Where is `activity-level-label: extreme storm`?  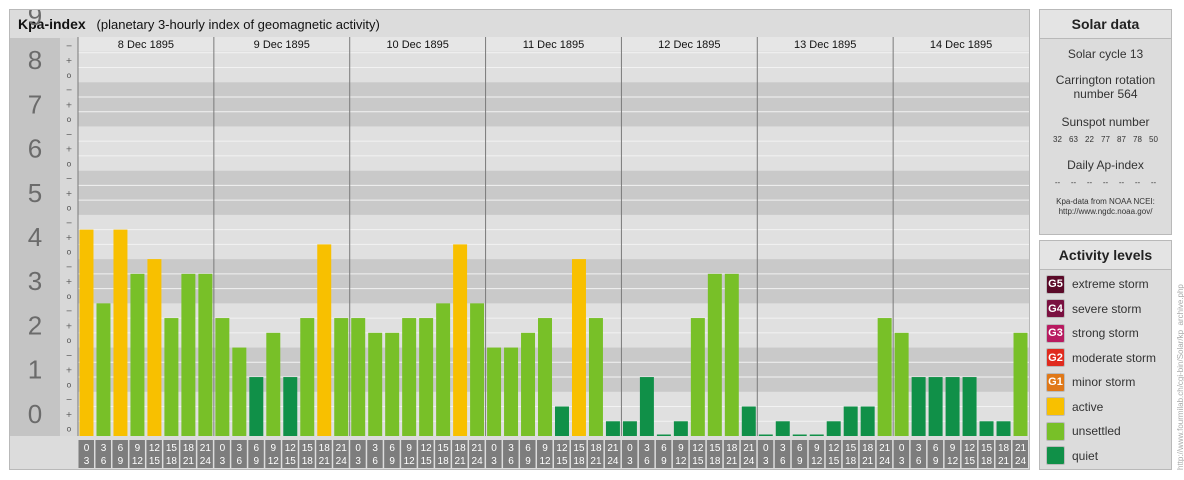 activity-level-label: extreme storm is located at coordinates (1110, 284).